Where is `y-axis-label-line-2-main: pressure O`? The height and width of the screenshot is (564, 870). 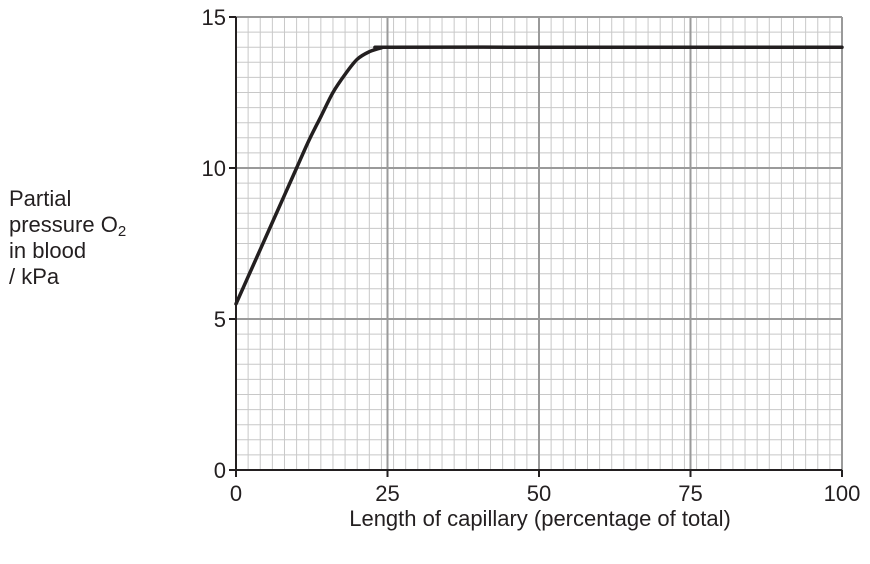
y-axis-label-line-2-main: pressure O is located at coordinates (63, 224).